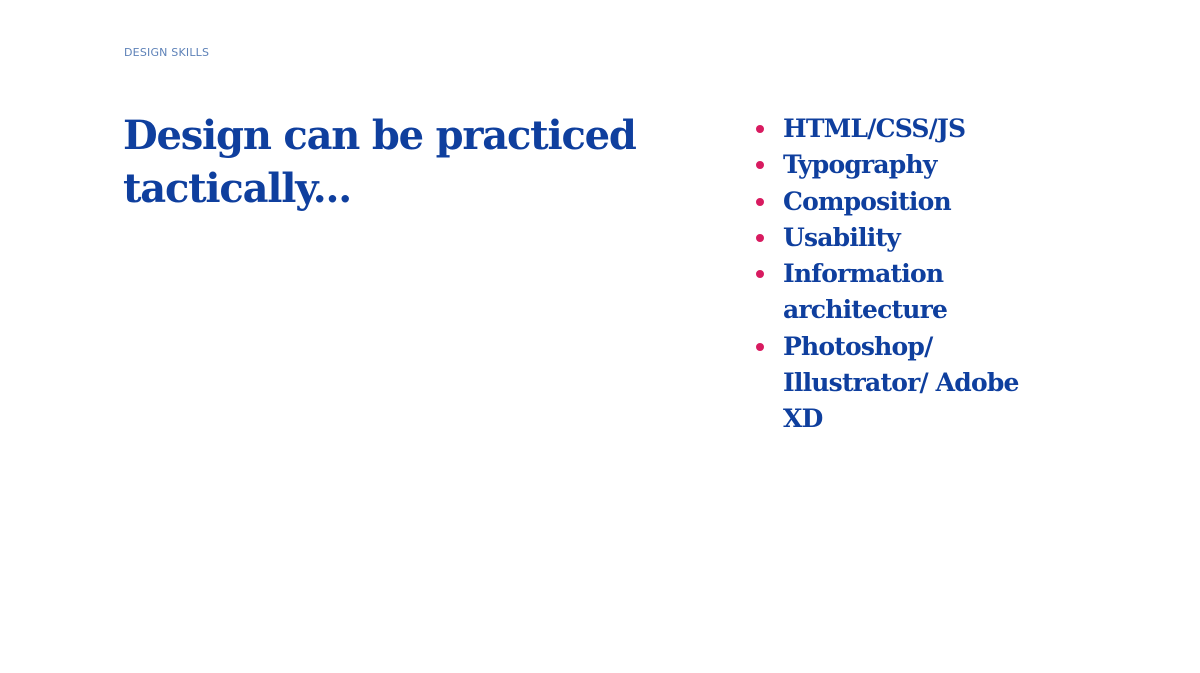 This screenshot has height=673, width=1200. I want to click on skill-label: Composition, so click(867, 201).